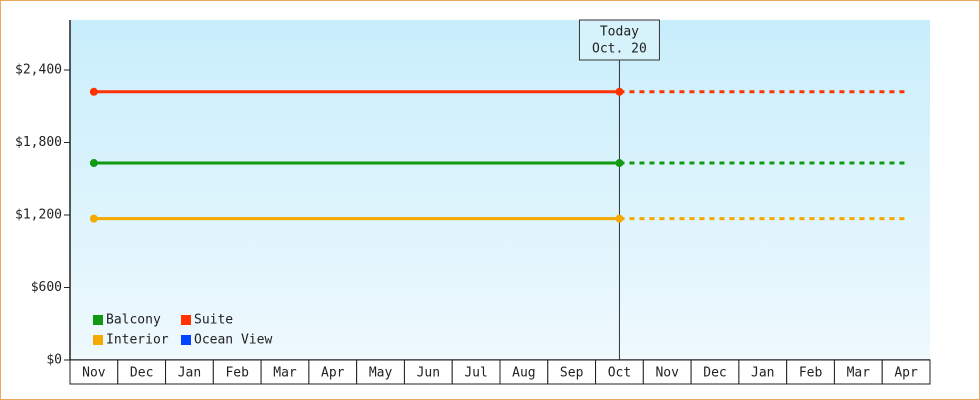 The width and height of the screenshot is (980, 400). Describe the element at coordinates (54, 360) in the screenshot. I see `y-tick-label: $0` at that location.